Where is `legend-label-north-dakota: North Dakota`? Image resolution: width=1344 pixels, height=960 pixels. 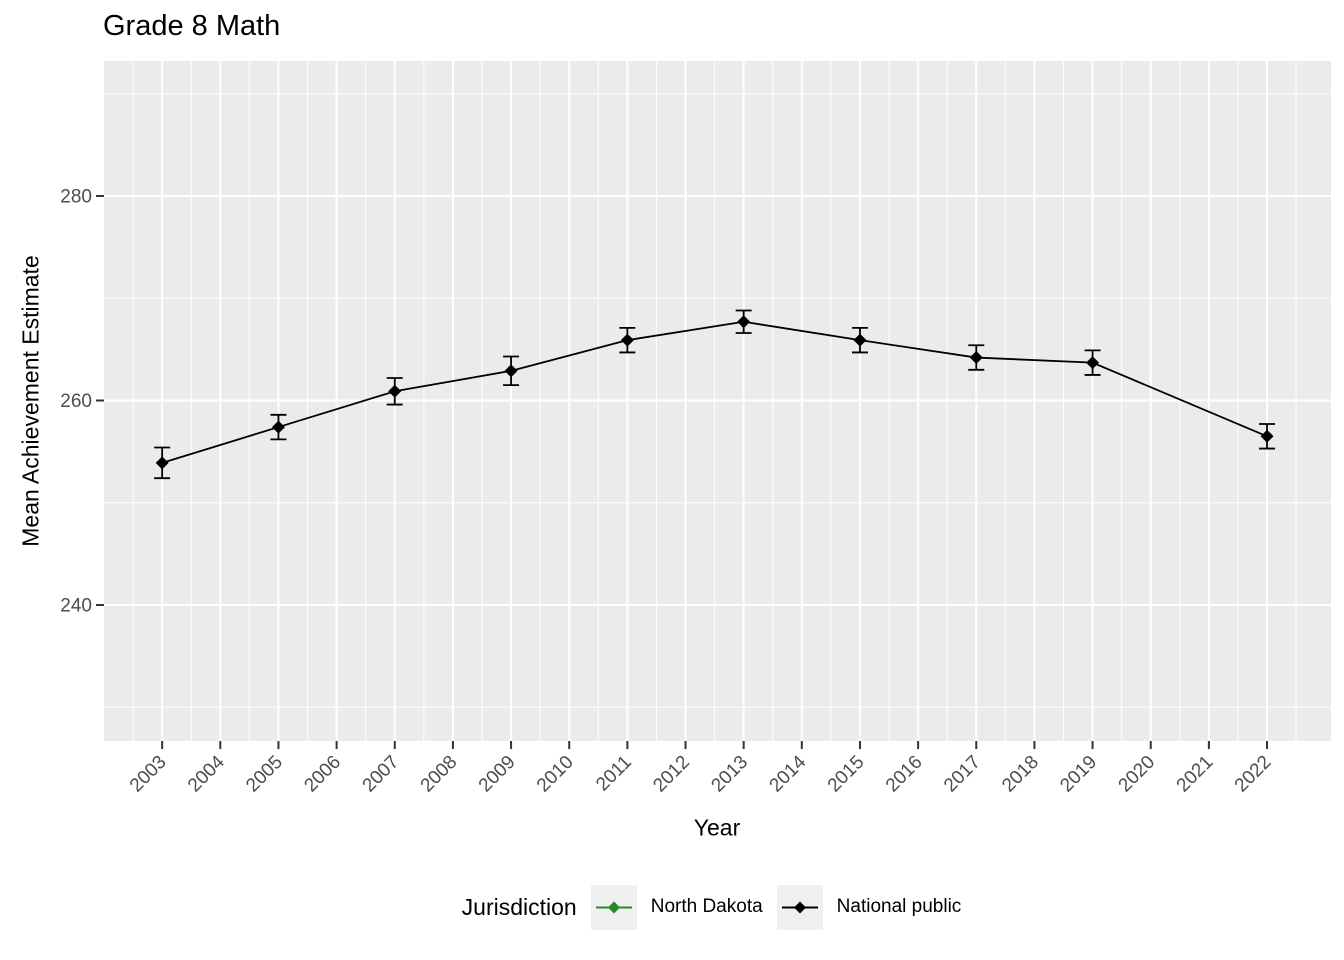 legend-label-north-dakota: North Dakota is located at coordinates (706, 906).